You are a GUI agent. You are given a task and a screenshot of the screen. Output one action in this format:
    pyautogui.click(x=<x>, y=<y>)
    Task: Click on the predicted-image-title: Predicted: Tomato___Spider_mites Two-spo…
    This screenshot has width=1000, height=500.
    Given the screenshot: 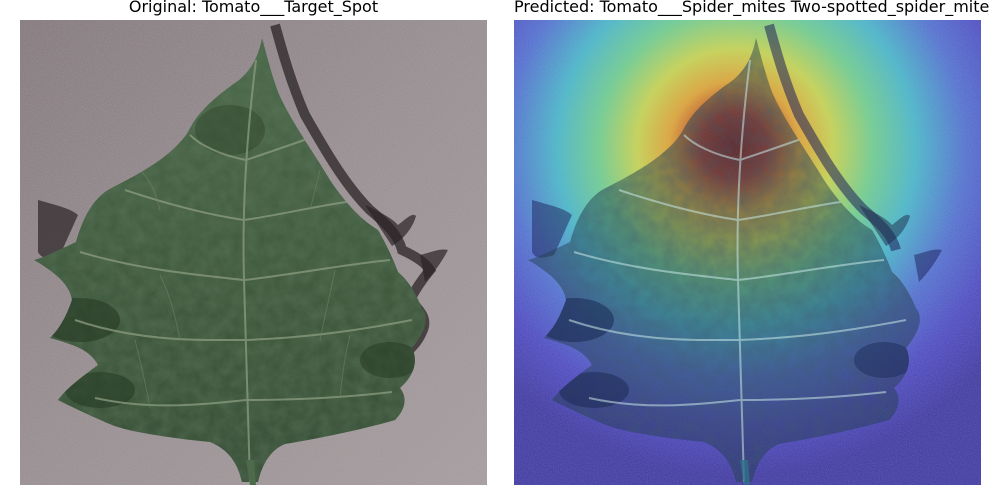 What is the action you would take?
    pyautogui.click(x=752, y=8)
    